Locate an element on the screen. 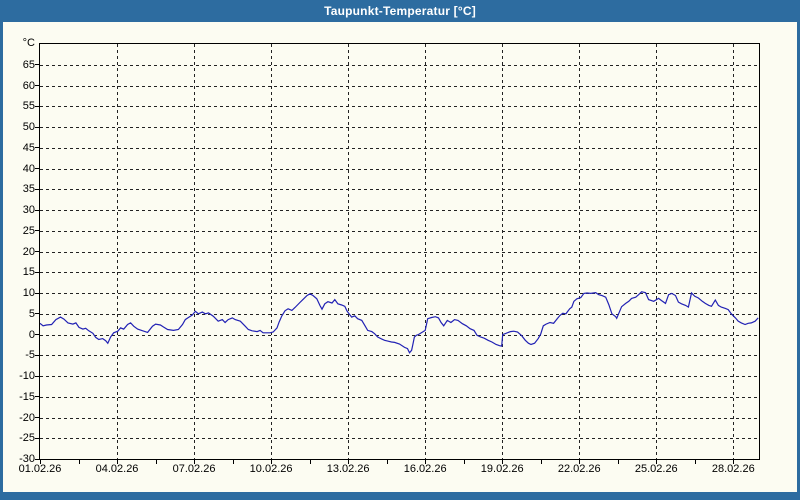 Image resolution: width=800 pixels, height=500 pixels. window-title-bar: Taupunkt-Temperatur [°C] is located at coordinates (400, 11).